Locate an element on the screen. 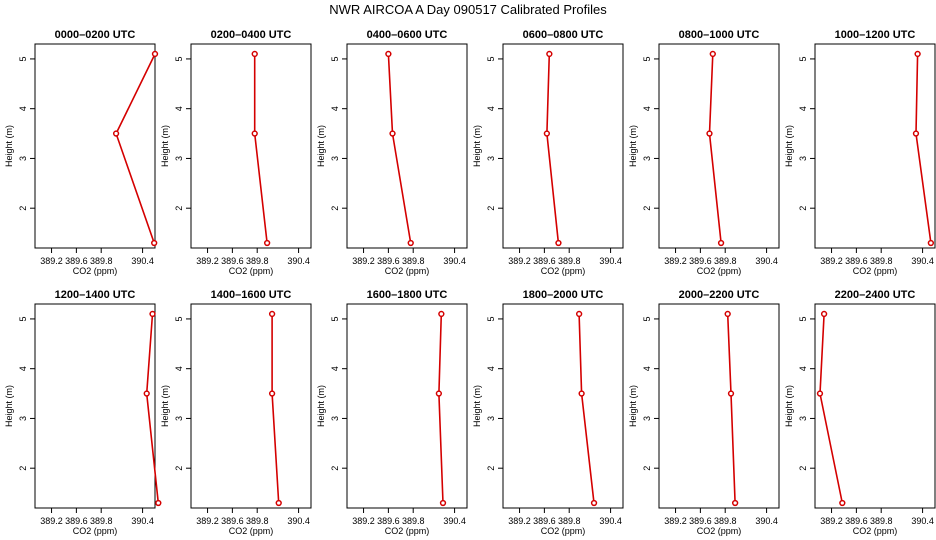 The image size is (936, 540). panel-title: 1200–1400 UTC is located at coordinates (95, 295).